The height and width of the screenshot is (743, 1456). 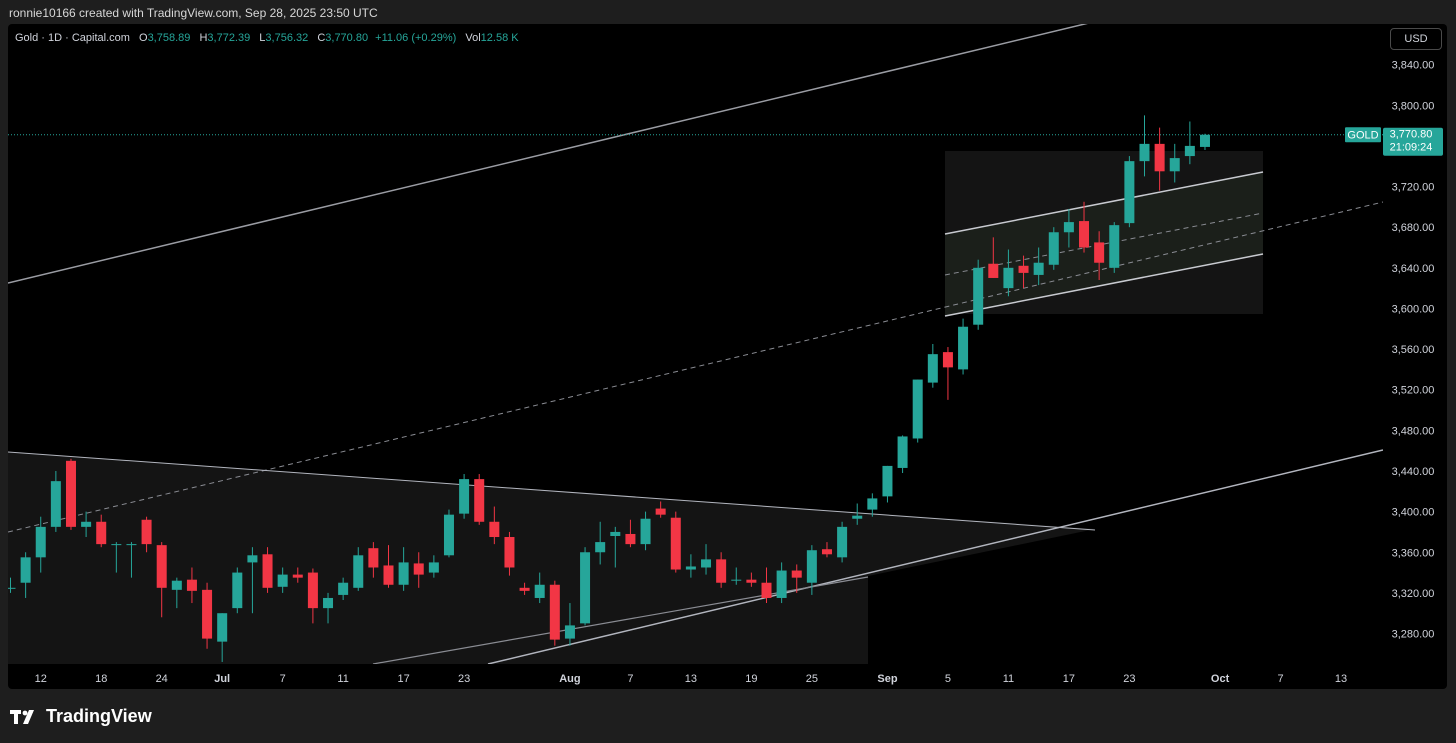 What do you see at coordinates (1413, 269) in the screenshot?
I see `price-axis-label: 3,640.00` at bounding box center [1413, 269].